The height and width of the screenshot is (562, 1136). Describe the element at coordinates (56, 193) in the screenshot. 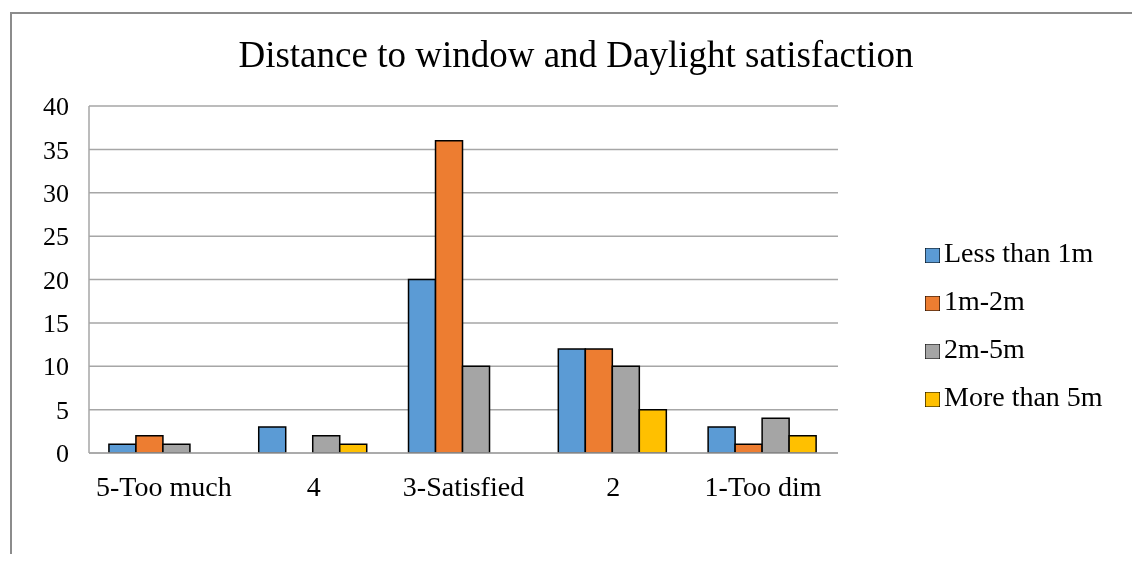

I see `y-tick-label: 30` at that location.